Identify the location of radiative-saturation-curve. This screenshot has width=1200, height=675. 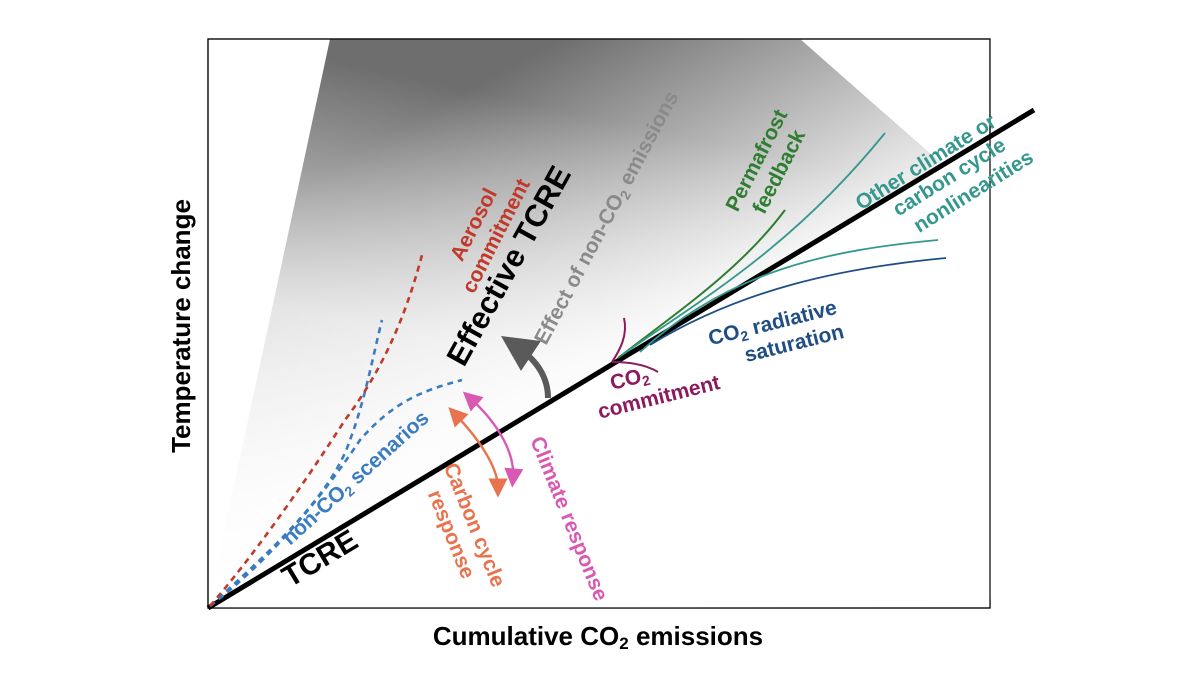
(798, 301).